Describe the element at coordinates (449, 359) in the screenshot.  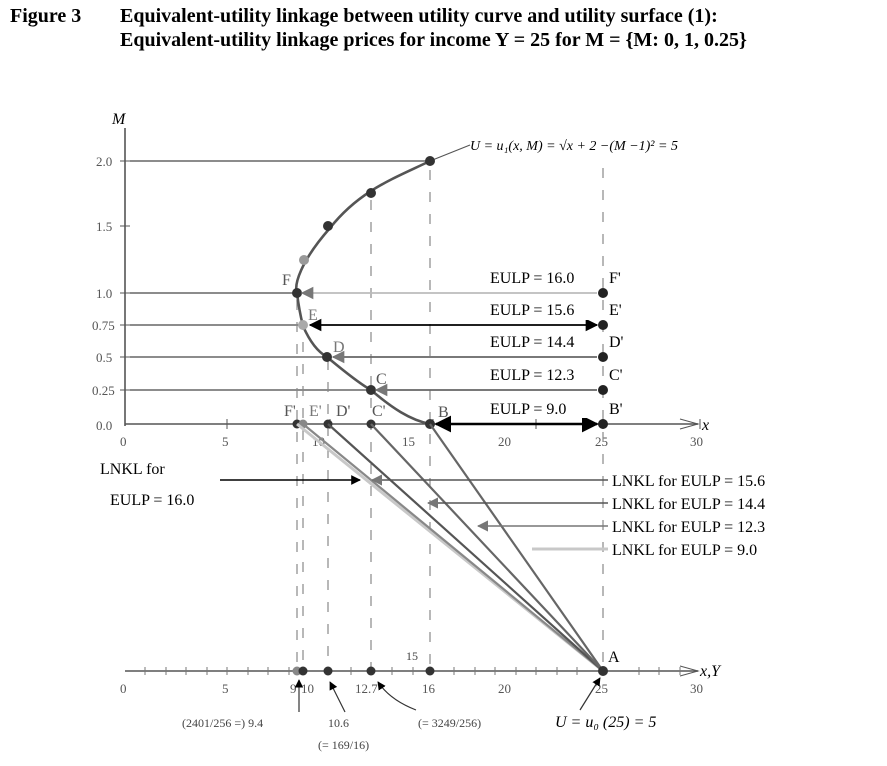
I see `eulp-arrows` at that location.